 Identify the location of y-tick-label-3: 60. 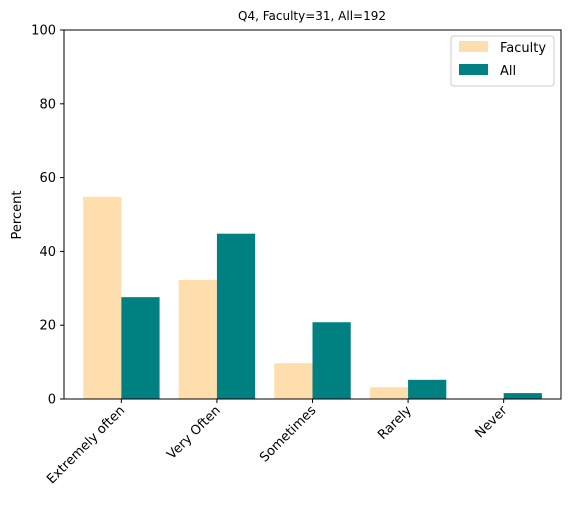
(47, 178).